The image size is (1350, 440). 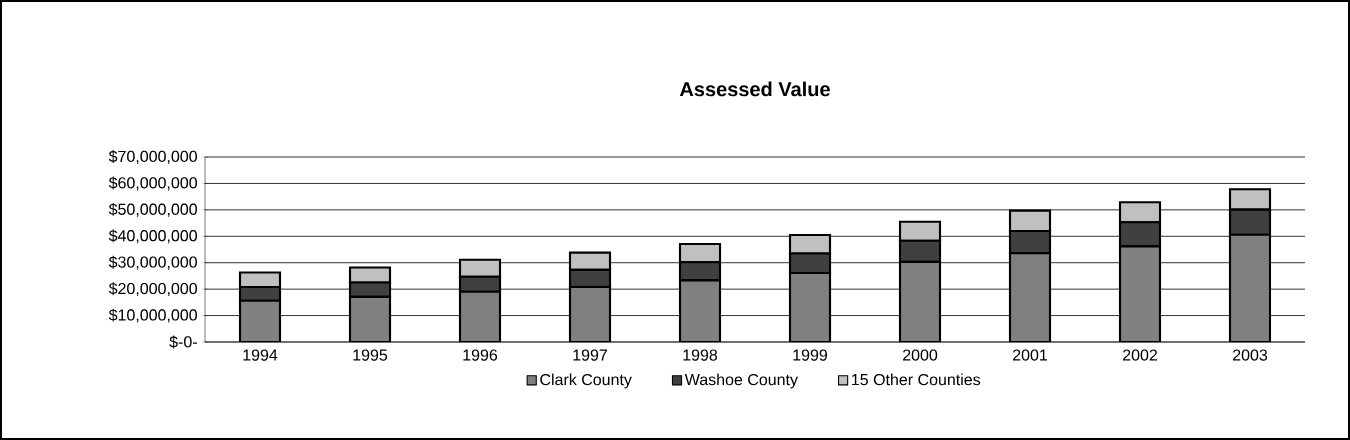 I want to click on x-tick-label: 1996, so click(x=480, y=355).